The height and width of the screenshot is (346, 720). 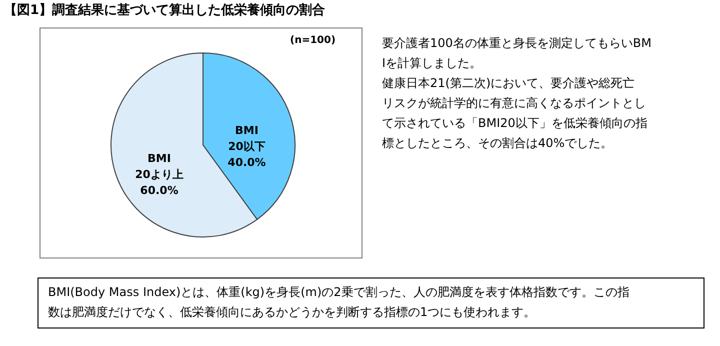 What do you see at coordinates (339, 302) in the screenshot?
I see `text: BMI(Body Mass Index)とは、体重(kg)を身長(m)の2乗で割った、人の肥満度を表す体格指数です。この指数は肥満度だけでなく、低栄養傾向にあるかどうかを判断する指標の1つにも使われます。` at bounding box center [339, 302].